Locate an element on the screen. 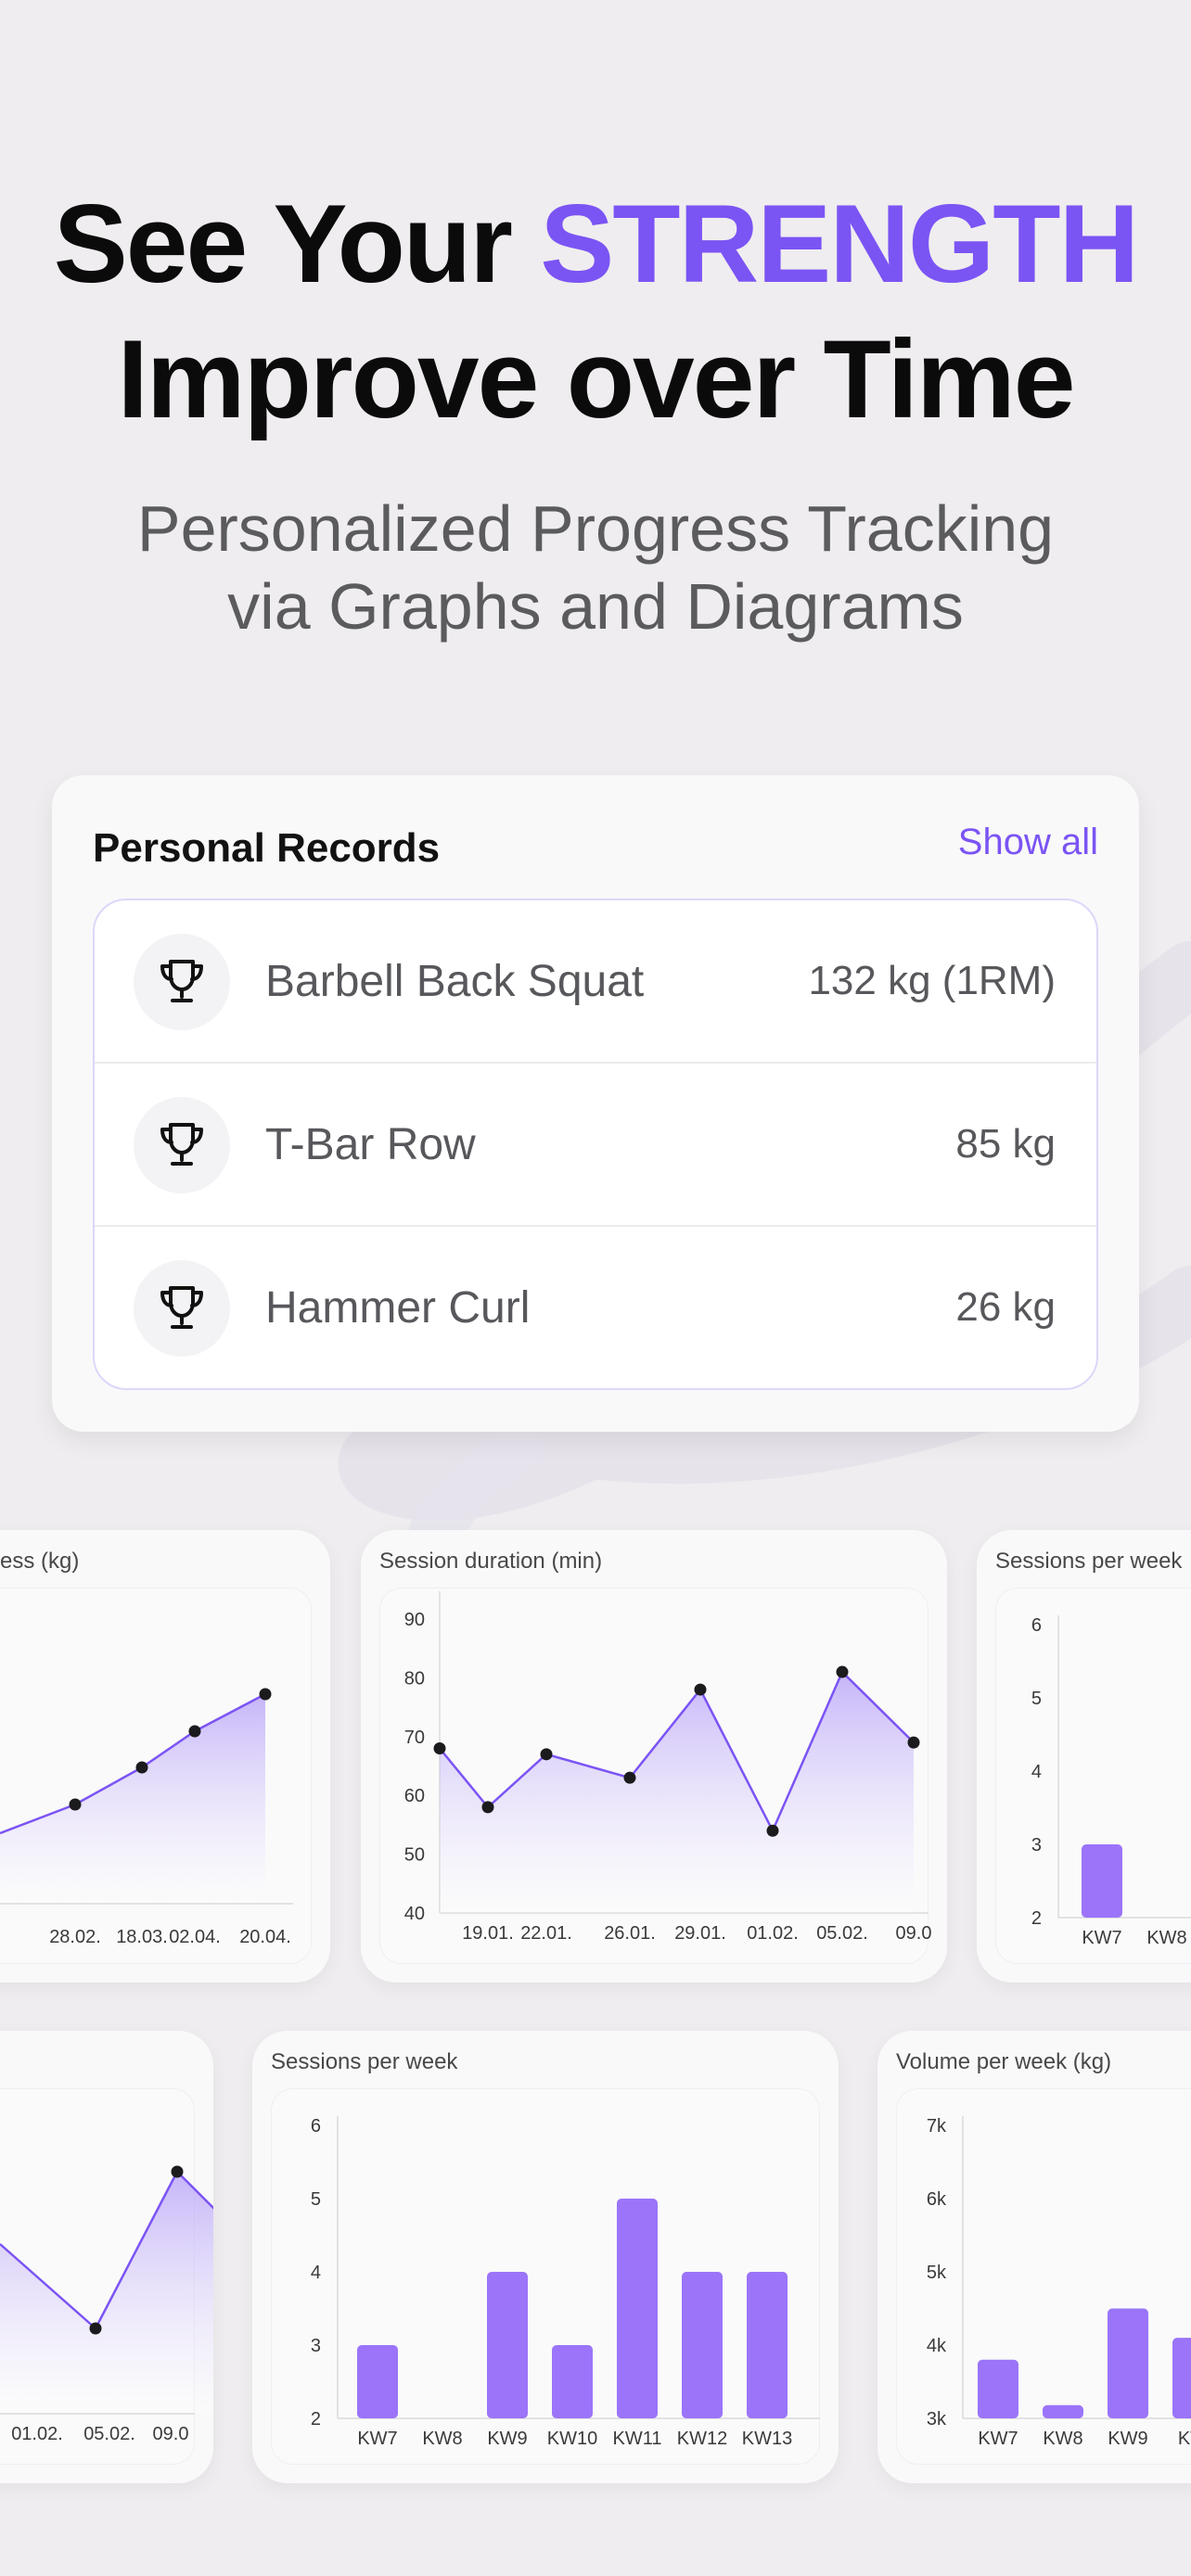 This screenshot has height=2576, width=1191. record-value: 85 kg is located at coordinates (1006, 1144).